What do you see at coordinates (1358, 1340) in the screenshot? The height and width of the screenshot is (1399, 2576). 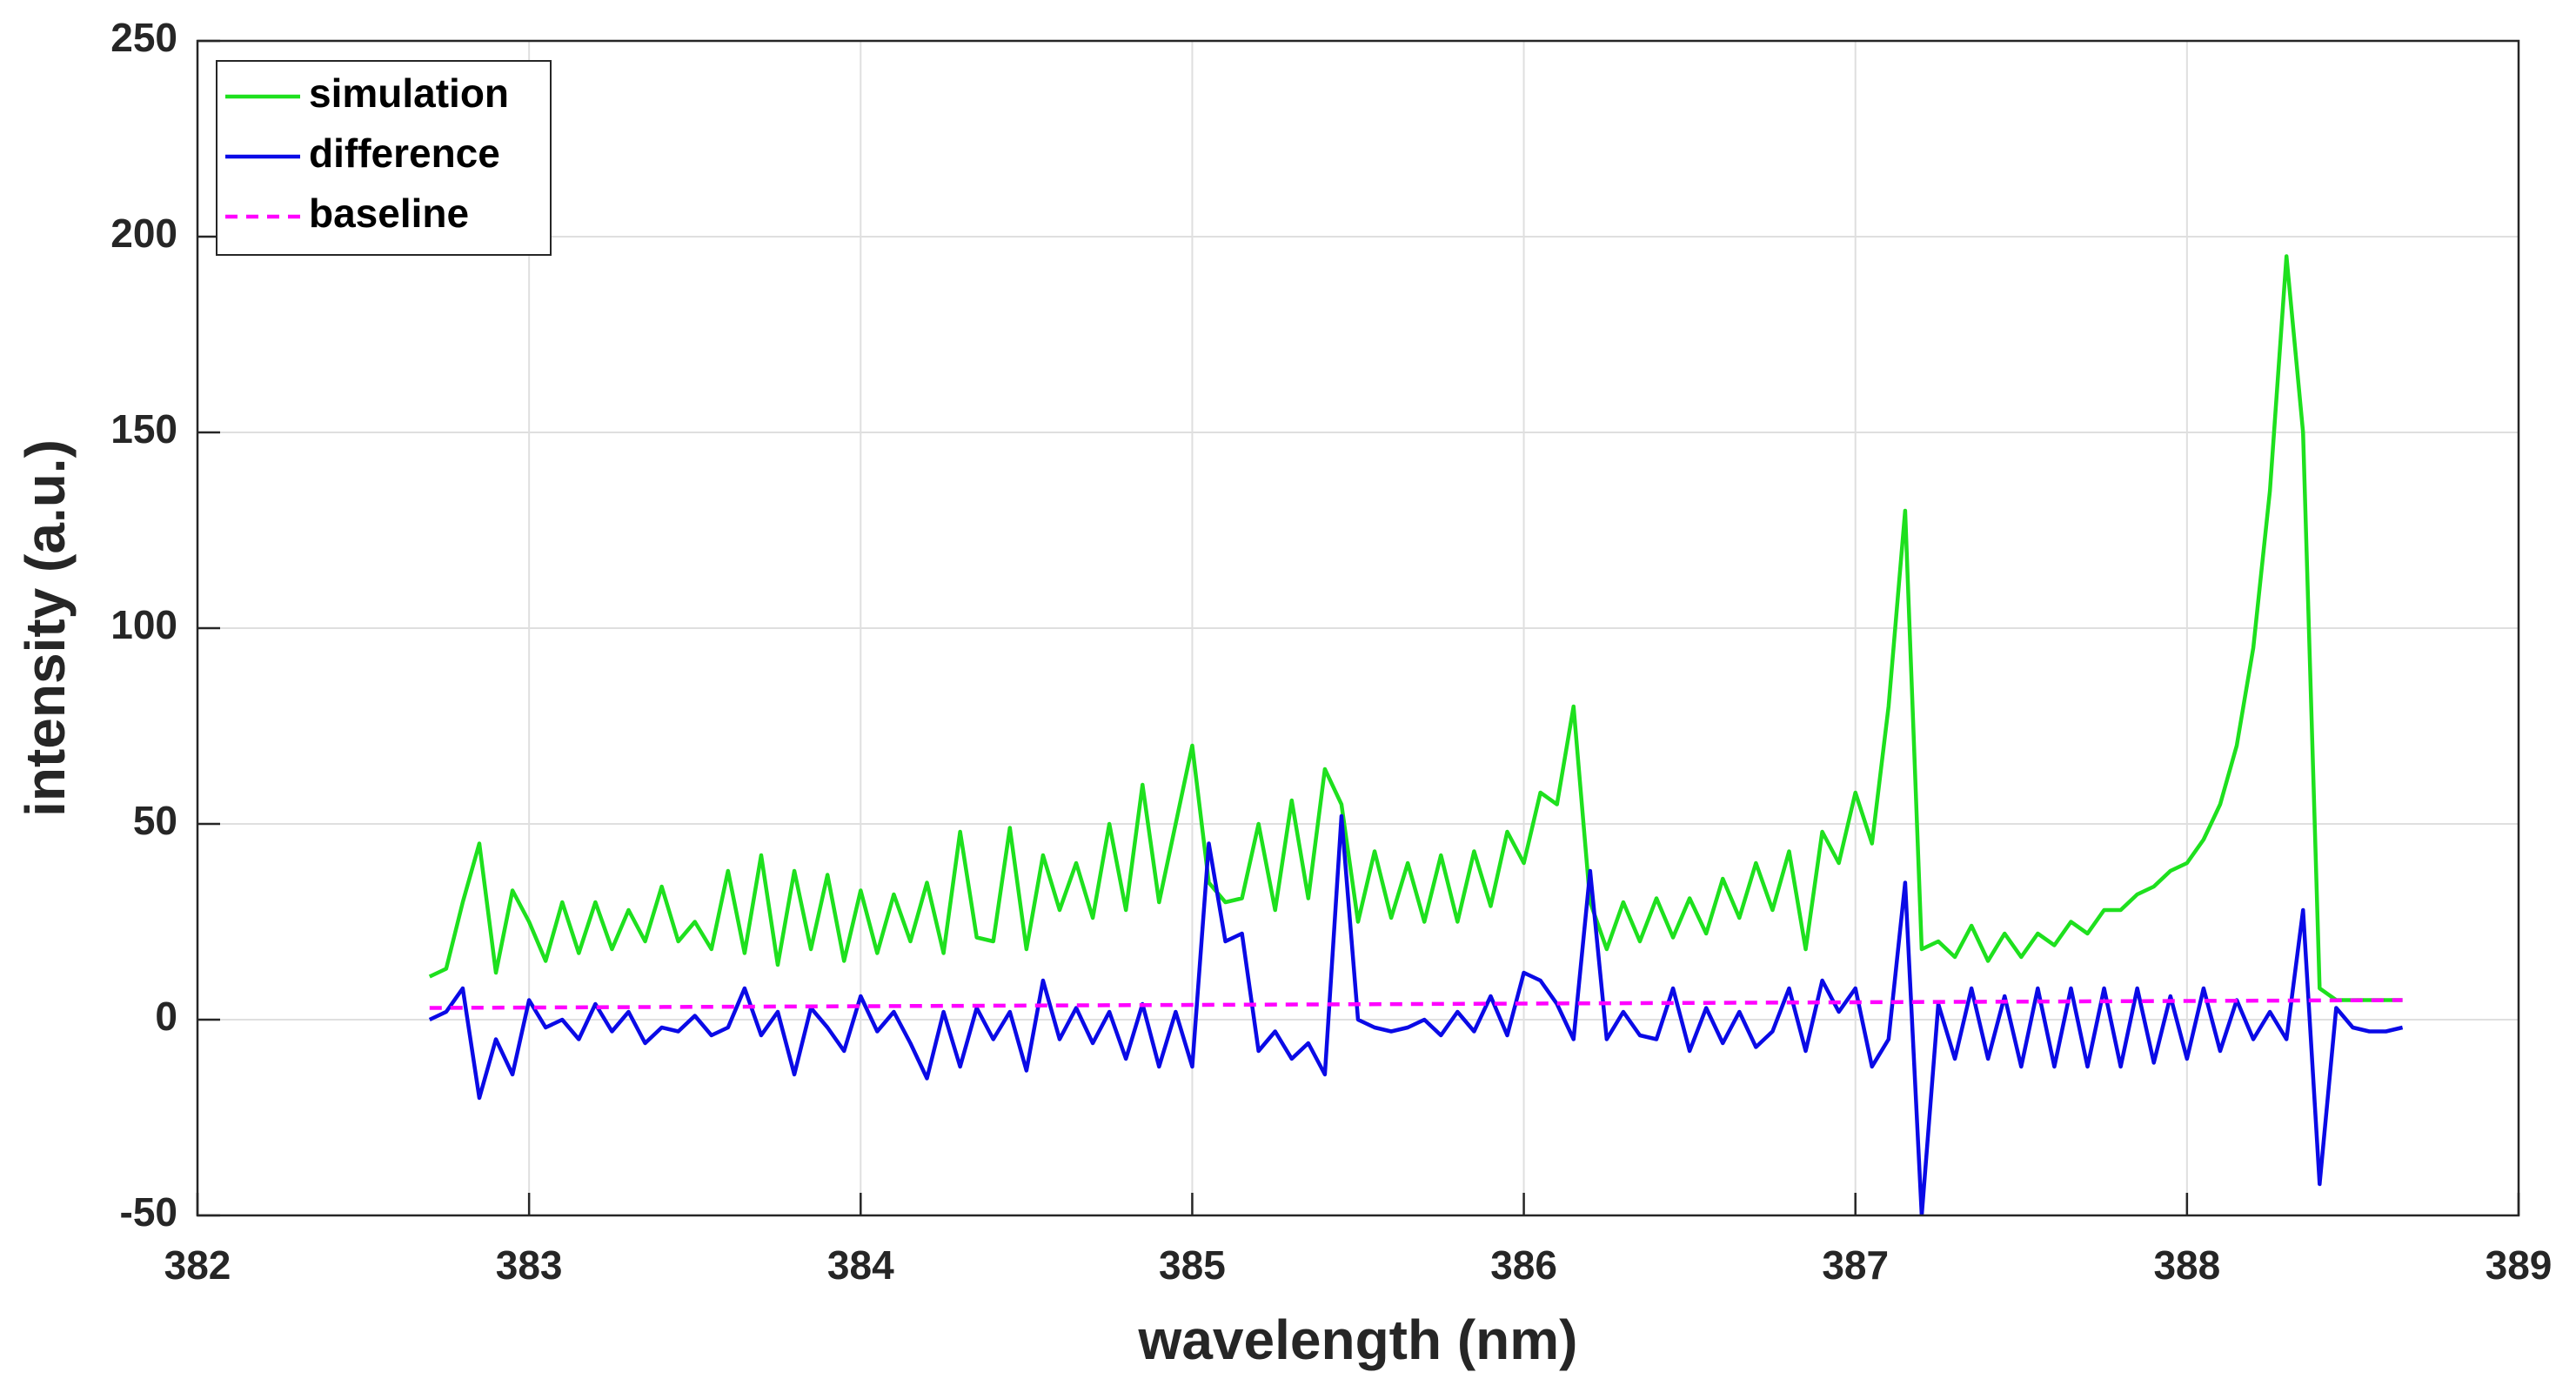 I see `x-axis-label: wavelength (nm)` at bounding box center [1358, 1340].